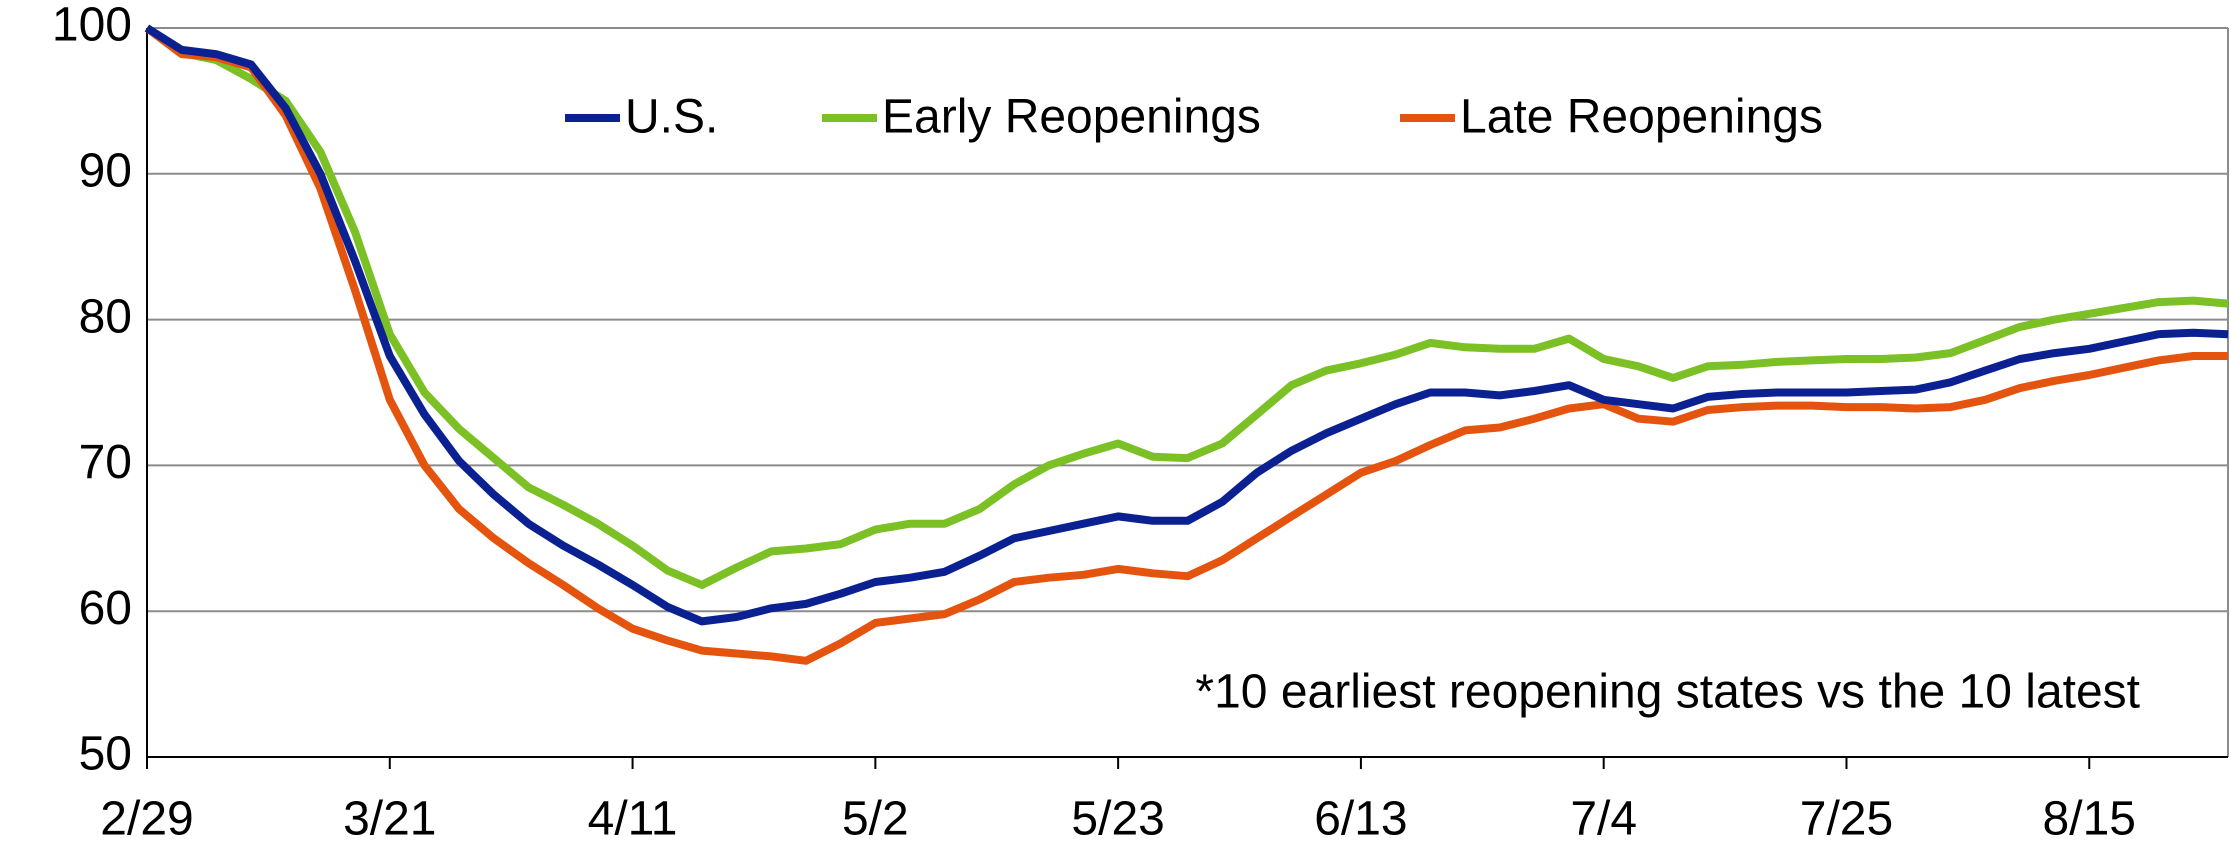 This screenshot has width=2231, height=844. I want to click on x-tick-label: 8/15, so click(2089, 818).